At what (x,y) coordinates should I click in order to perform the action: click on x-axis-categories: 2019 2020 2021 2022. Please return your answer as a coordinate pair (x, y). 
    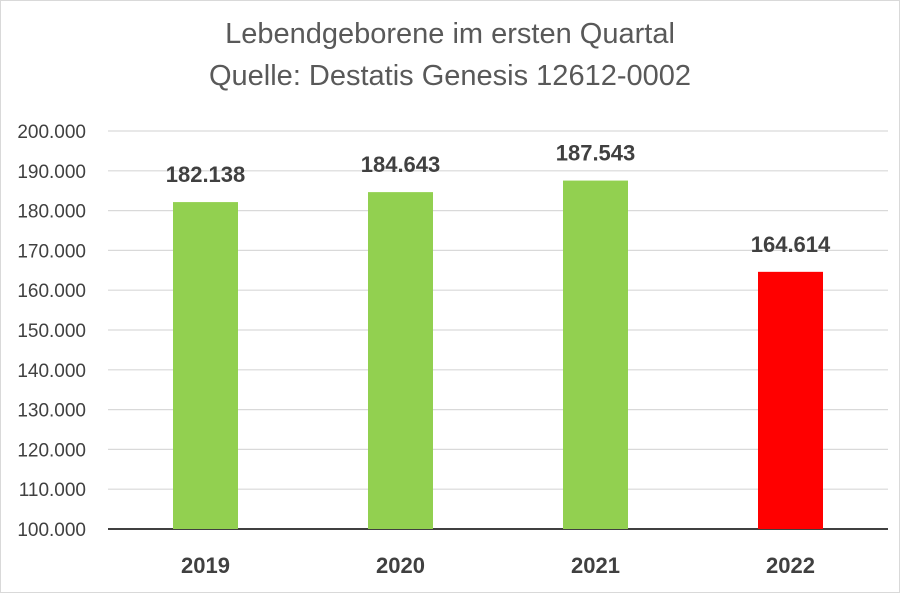
    Looking at the image, I should click on (498, 565).